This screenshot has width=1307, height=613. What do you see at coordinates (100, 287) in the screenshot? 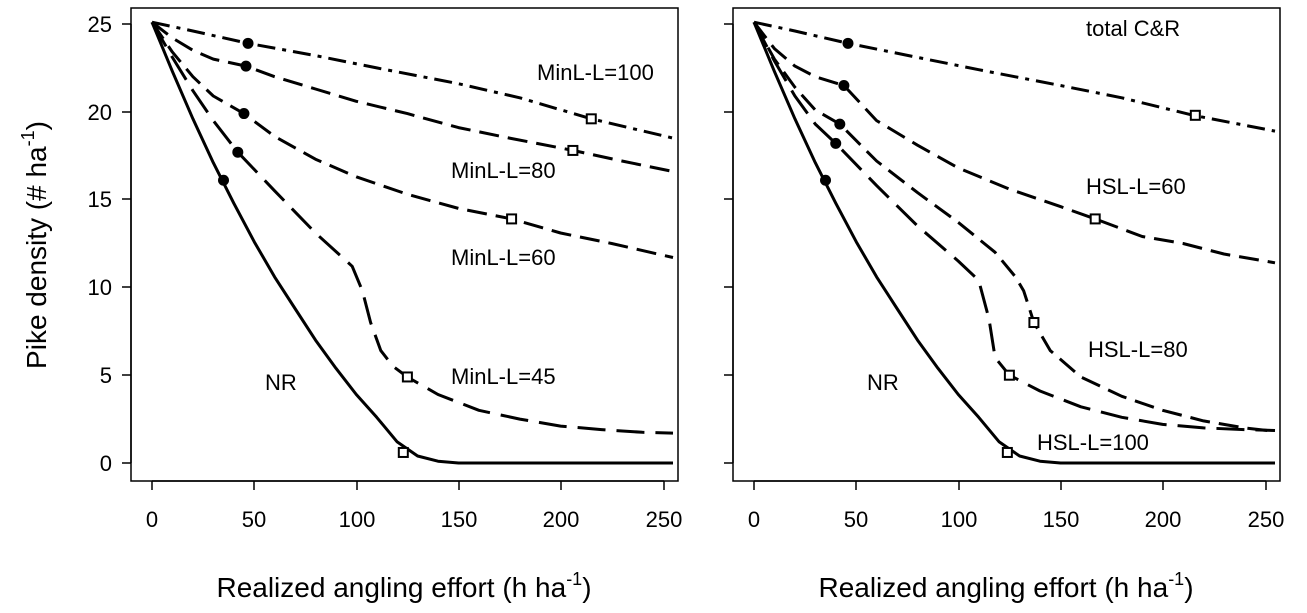
I see `y-tick-label: 10` at bounding box center [100, 287].